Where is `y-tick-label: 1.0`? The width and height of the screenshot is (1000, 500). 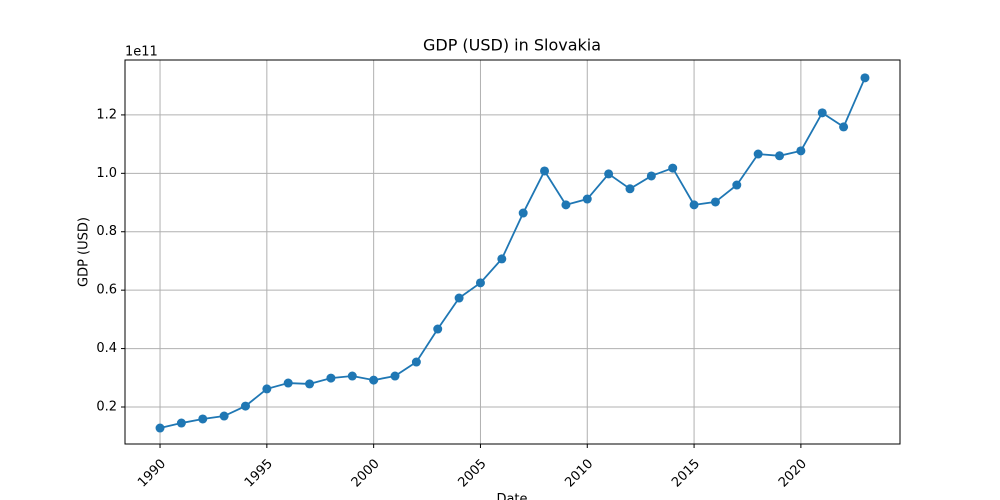 y-tick-label: 1.0 is located at coordinates (106, 173).